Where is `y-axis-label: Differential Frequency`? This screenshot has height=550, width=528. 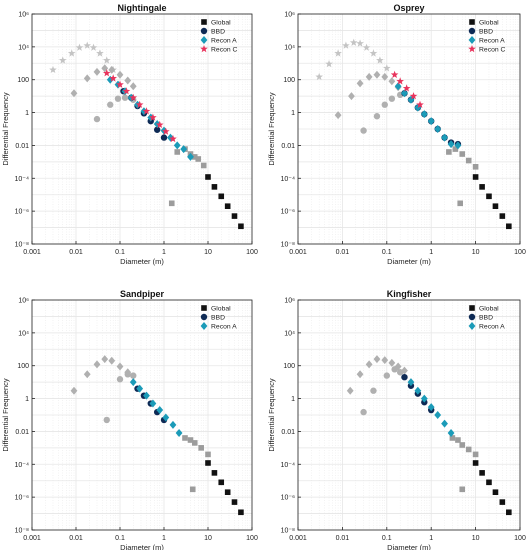 y-axis-label: Differential Frequency is located at coordinates (271, 414).